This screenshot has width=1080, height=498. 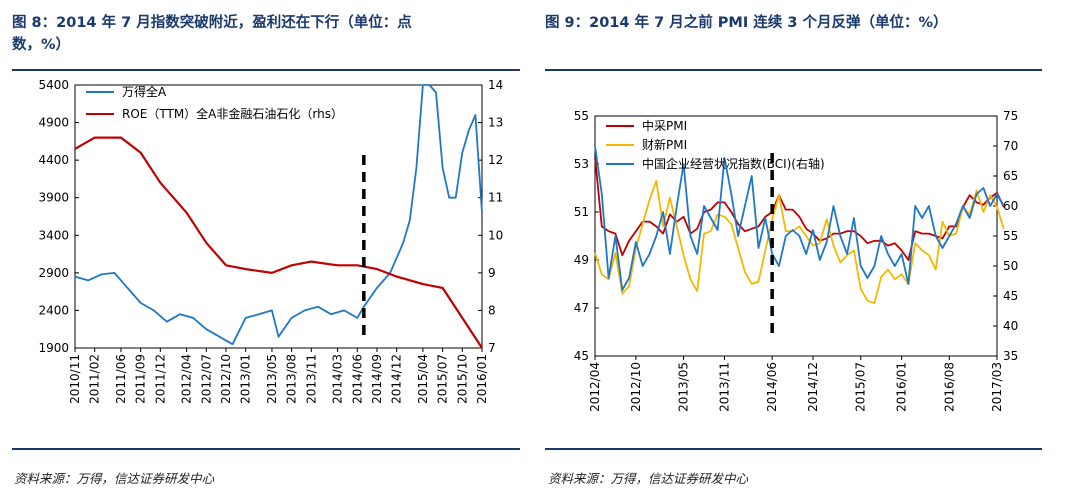 I want to click on right-source-note: 资料来源：万得，信达证券研发中心, so click(x=648, y=478).